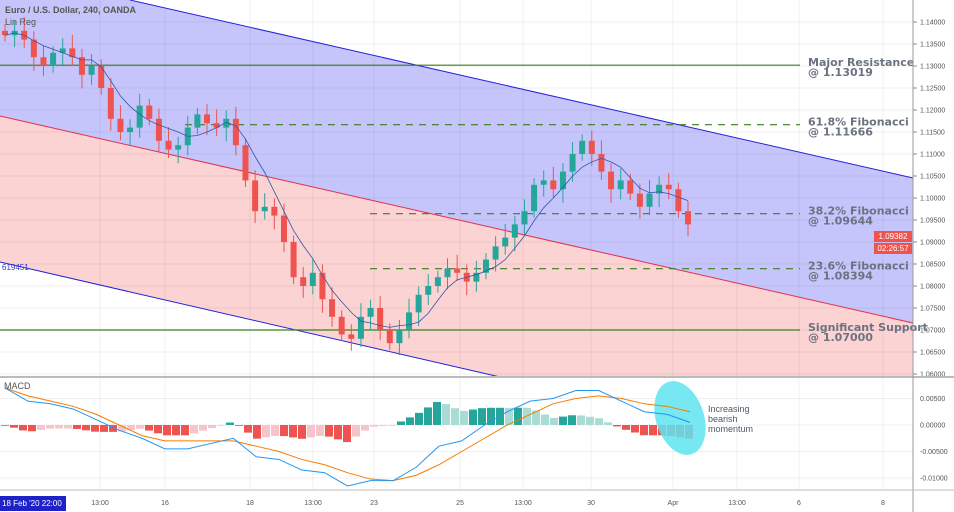 This screenshot has width=954, height=512. Describe the element at coordinates (932, 243) in the screenshot. I see `y-tick-label: 1.09000` at that location.